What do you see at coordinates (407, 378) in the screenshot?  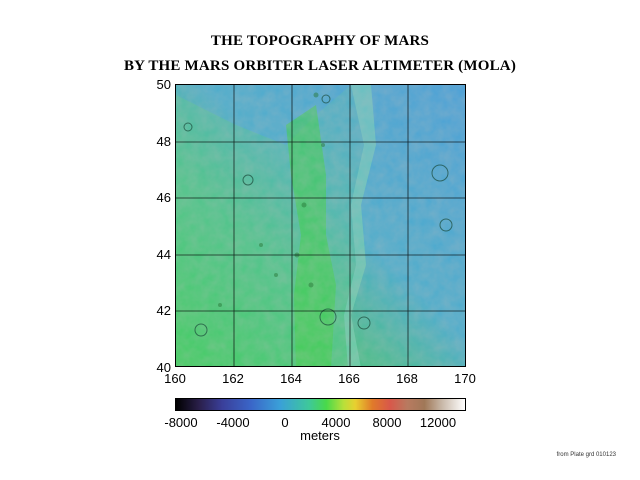 I see `x-tick-168: 168` at bounding box center [407, 378].